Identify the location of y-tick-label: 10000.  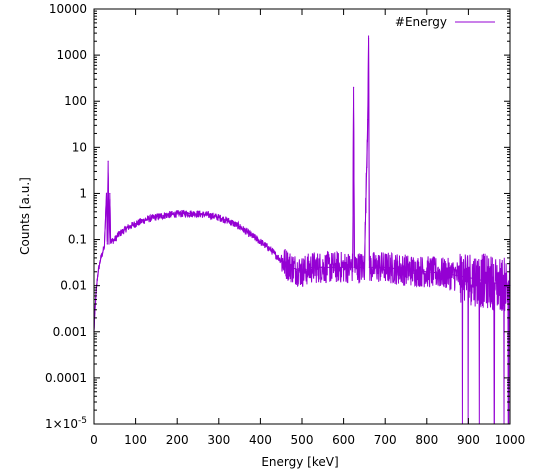
(68, 9).